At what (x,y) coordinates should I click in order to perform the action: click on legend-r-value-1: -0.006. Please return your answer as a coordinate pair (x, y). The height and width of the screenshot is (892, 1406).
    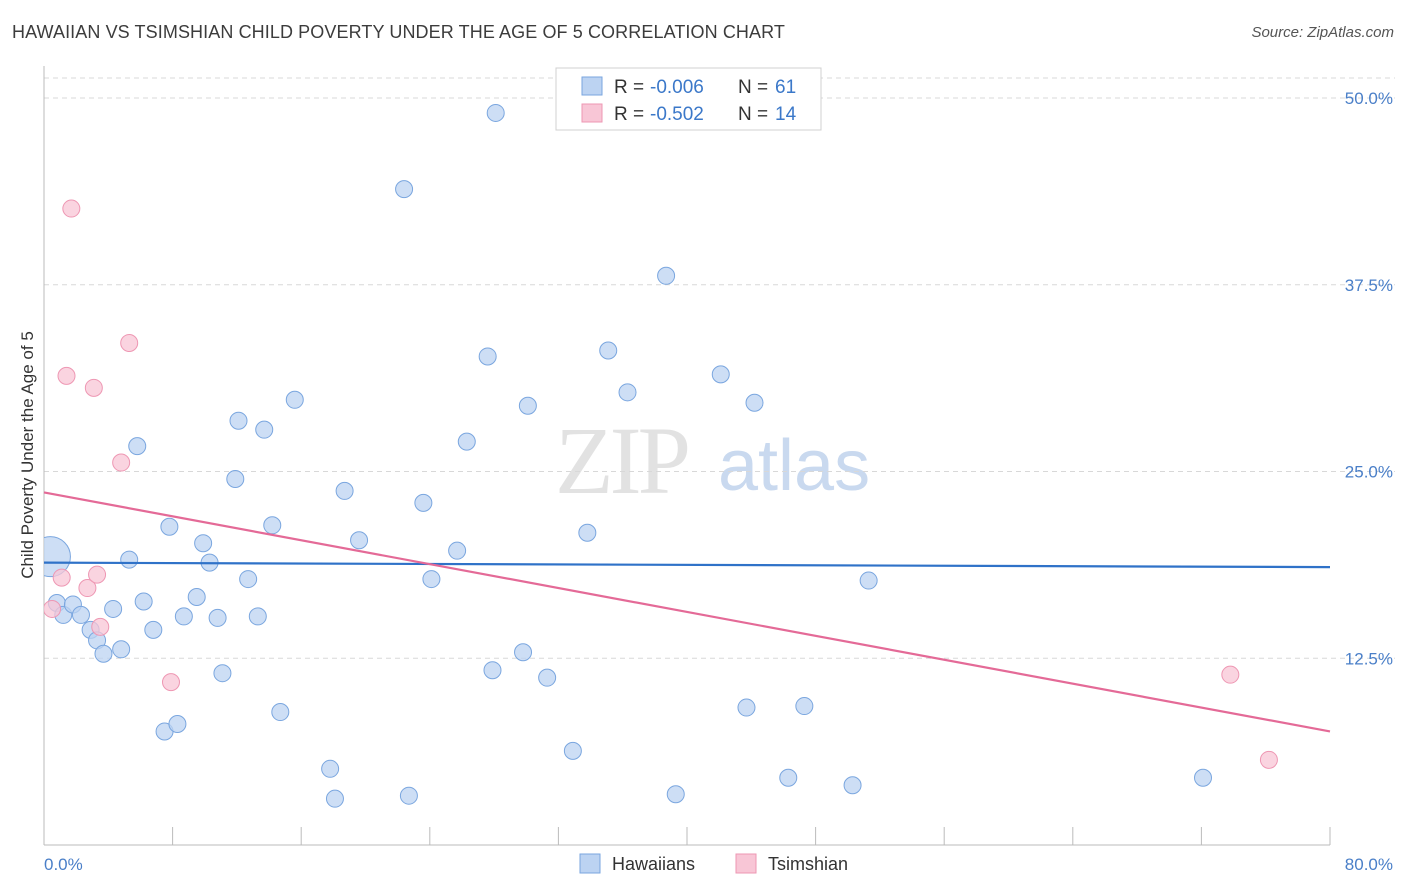
    Looking at the image, I should click on (677, 87).